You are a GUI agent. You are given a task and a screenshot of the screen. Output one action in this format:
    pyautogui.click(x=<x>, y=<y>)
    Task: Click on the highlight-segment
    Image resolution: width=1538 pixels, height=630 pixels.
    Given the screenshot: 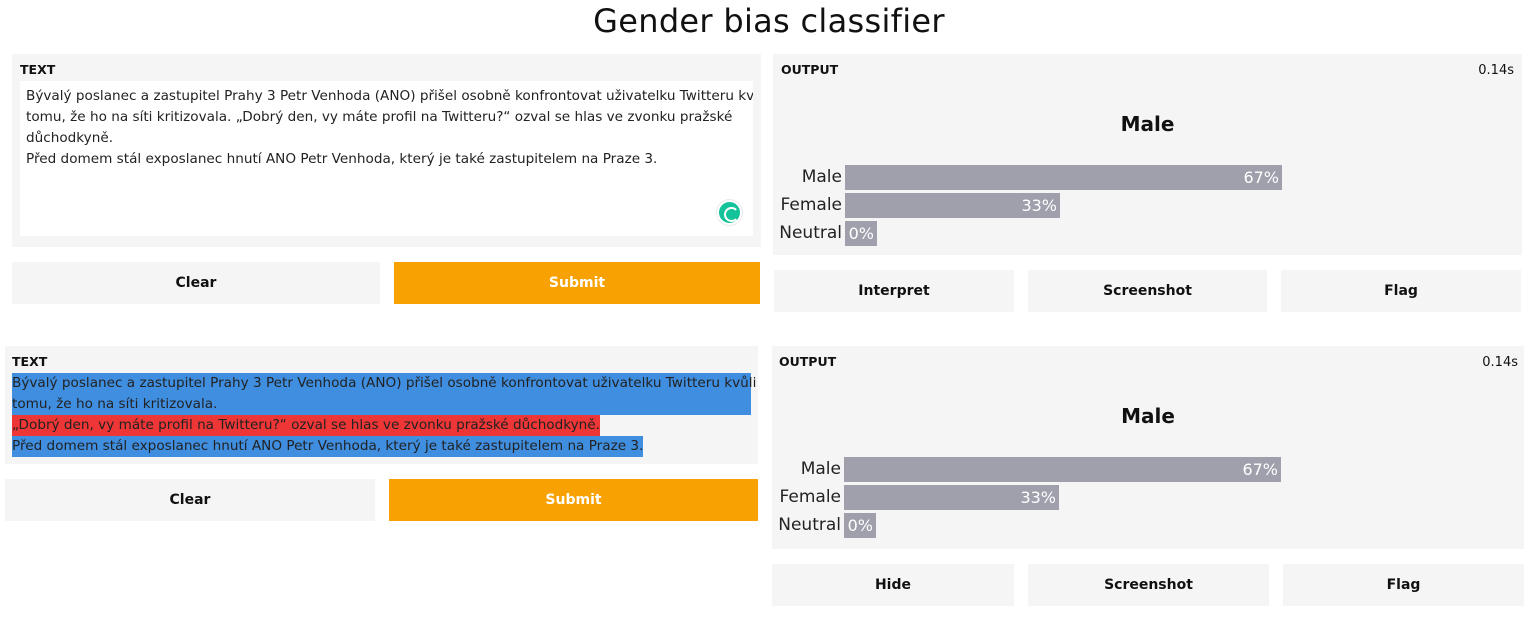 What is the action you would take?
    pyautogui.click(x=381, y=394)
    